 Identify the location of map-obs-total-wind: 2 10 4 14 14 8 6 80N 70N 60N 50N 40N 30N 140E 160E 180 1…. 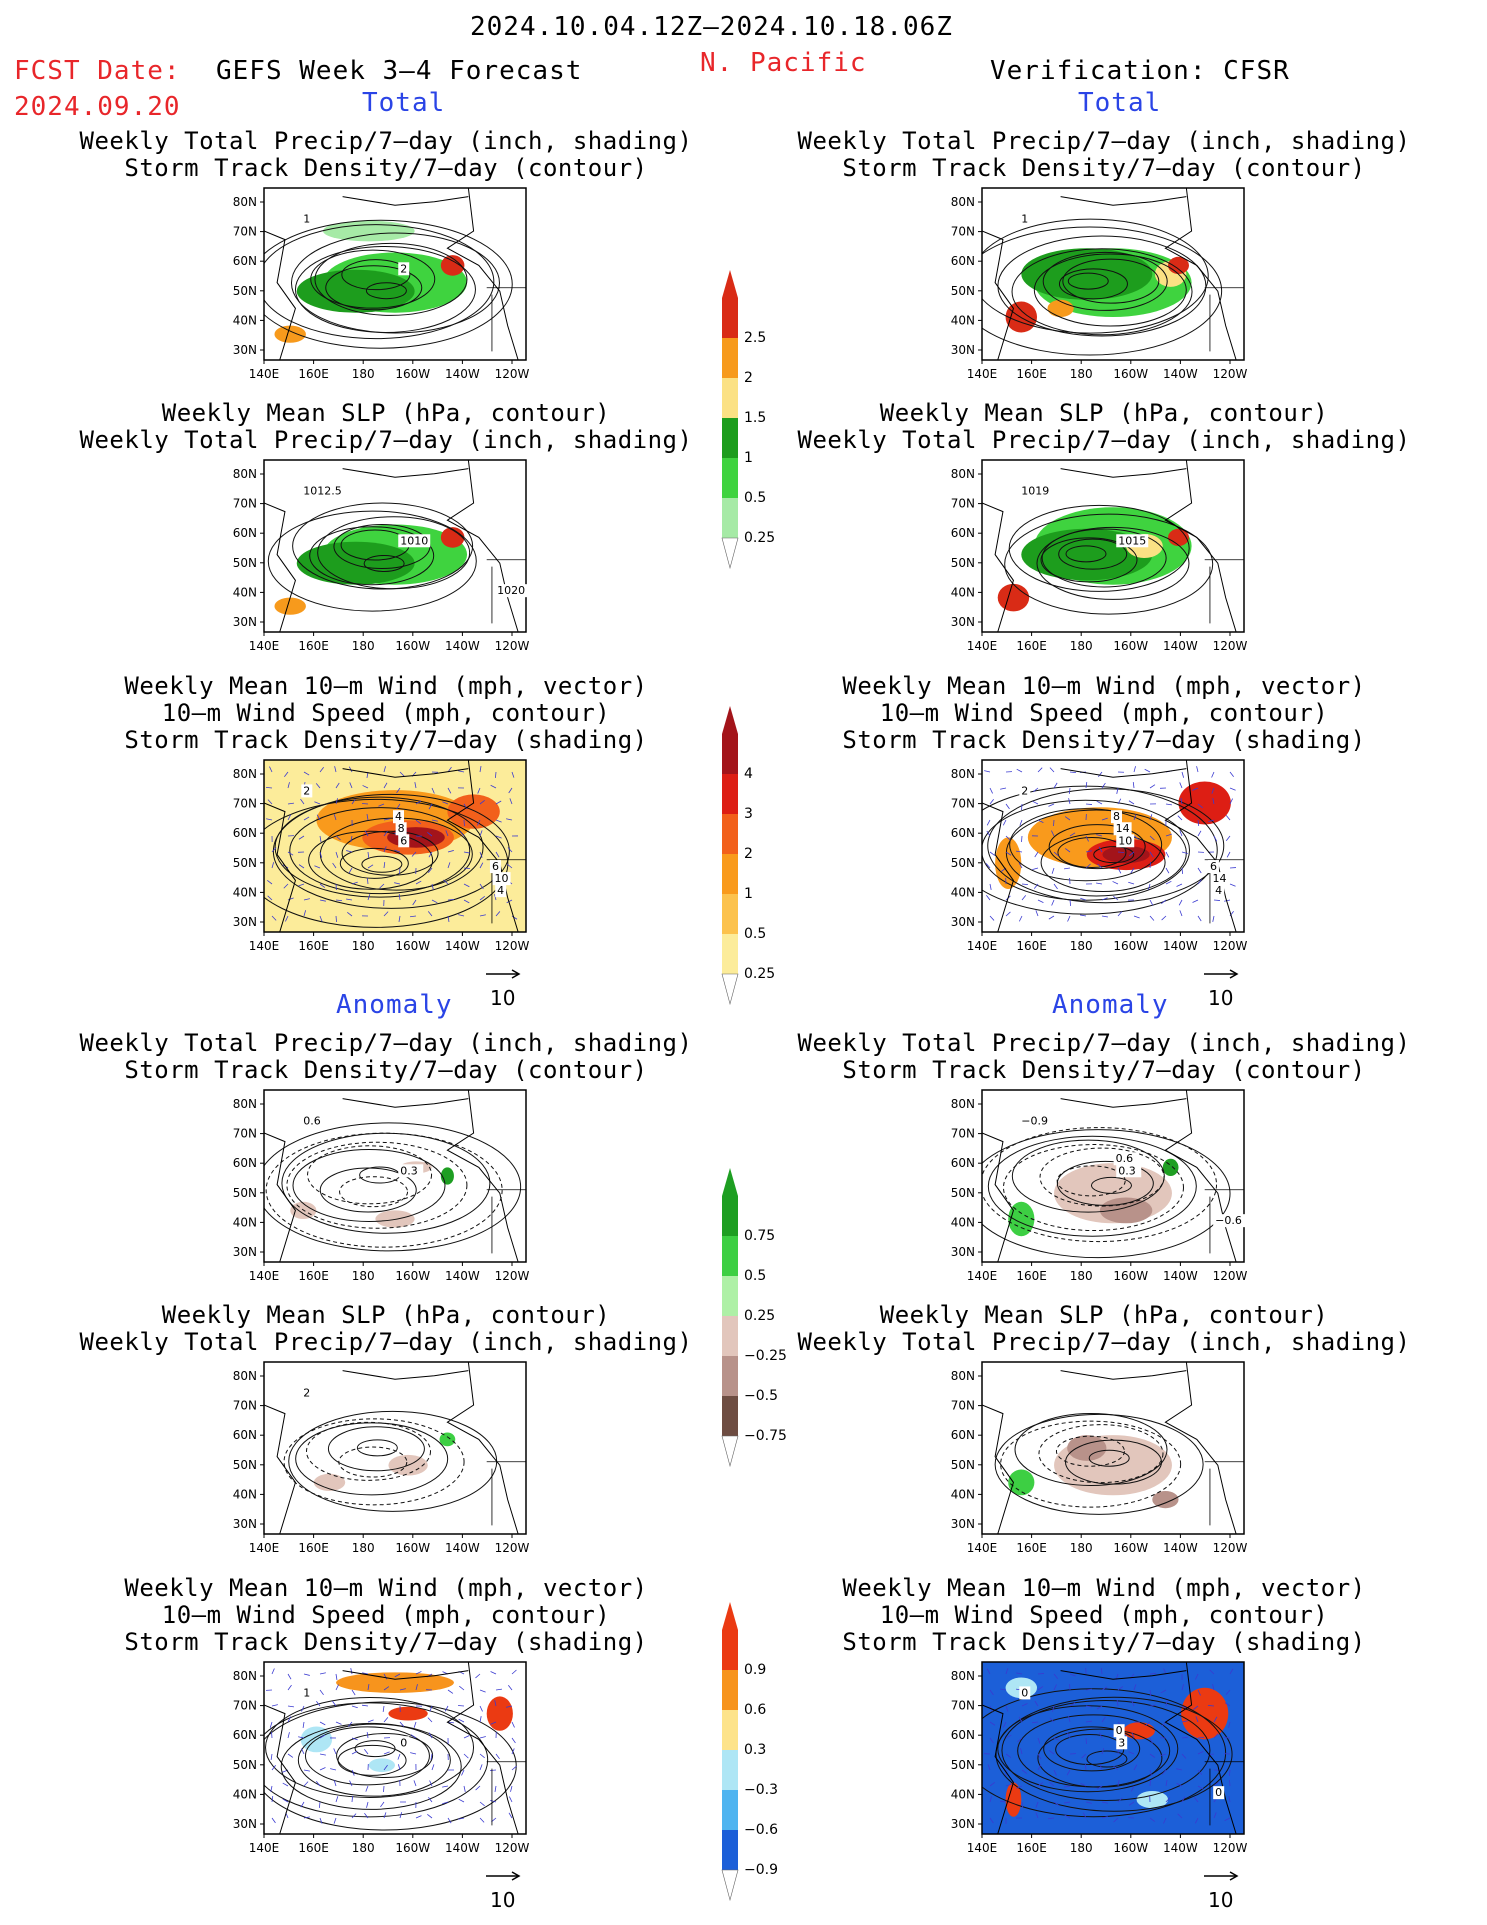
(1092, 858).